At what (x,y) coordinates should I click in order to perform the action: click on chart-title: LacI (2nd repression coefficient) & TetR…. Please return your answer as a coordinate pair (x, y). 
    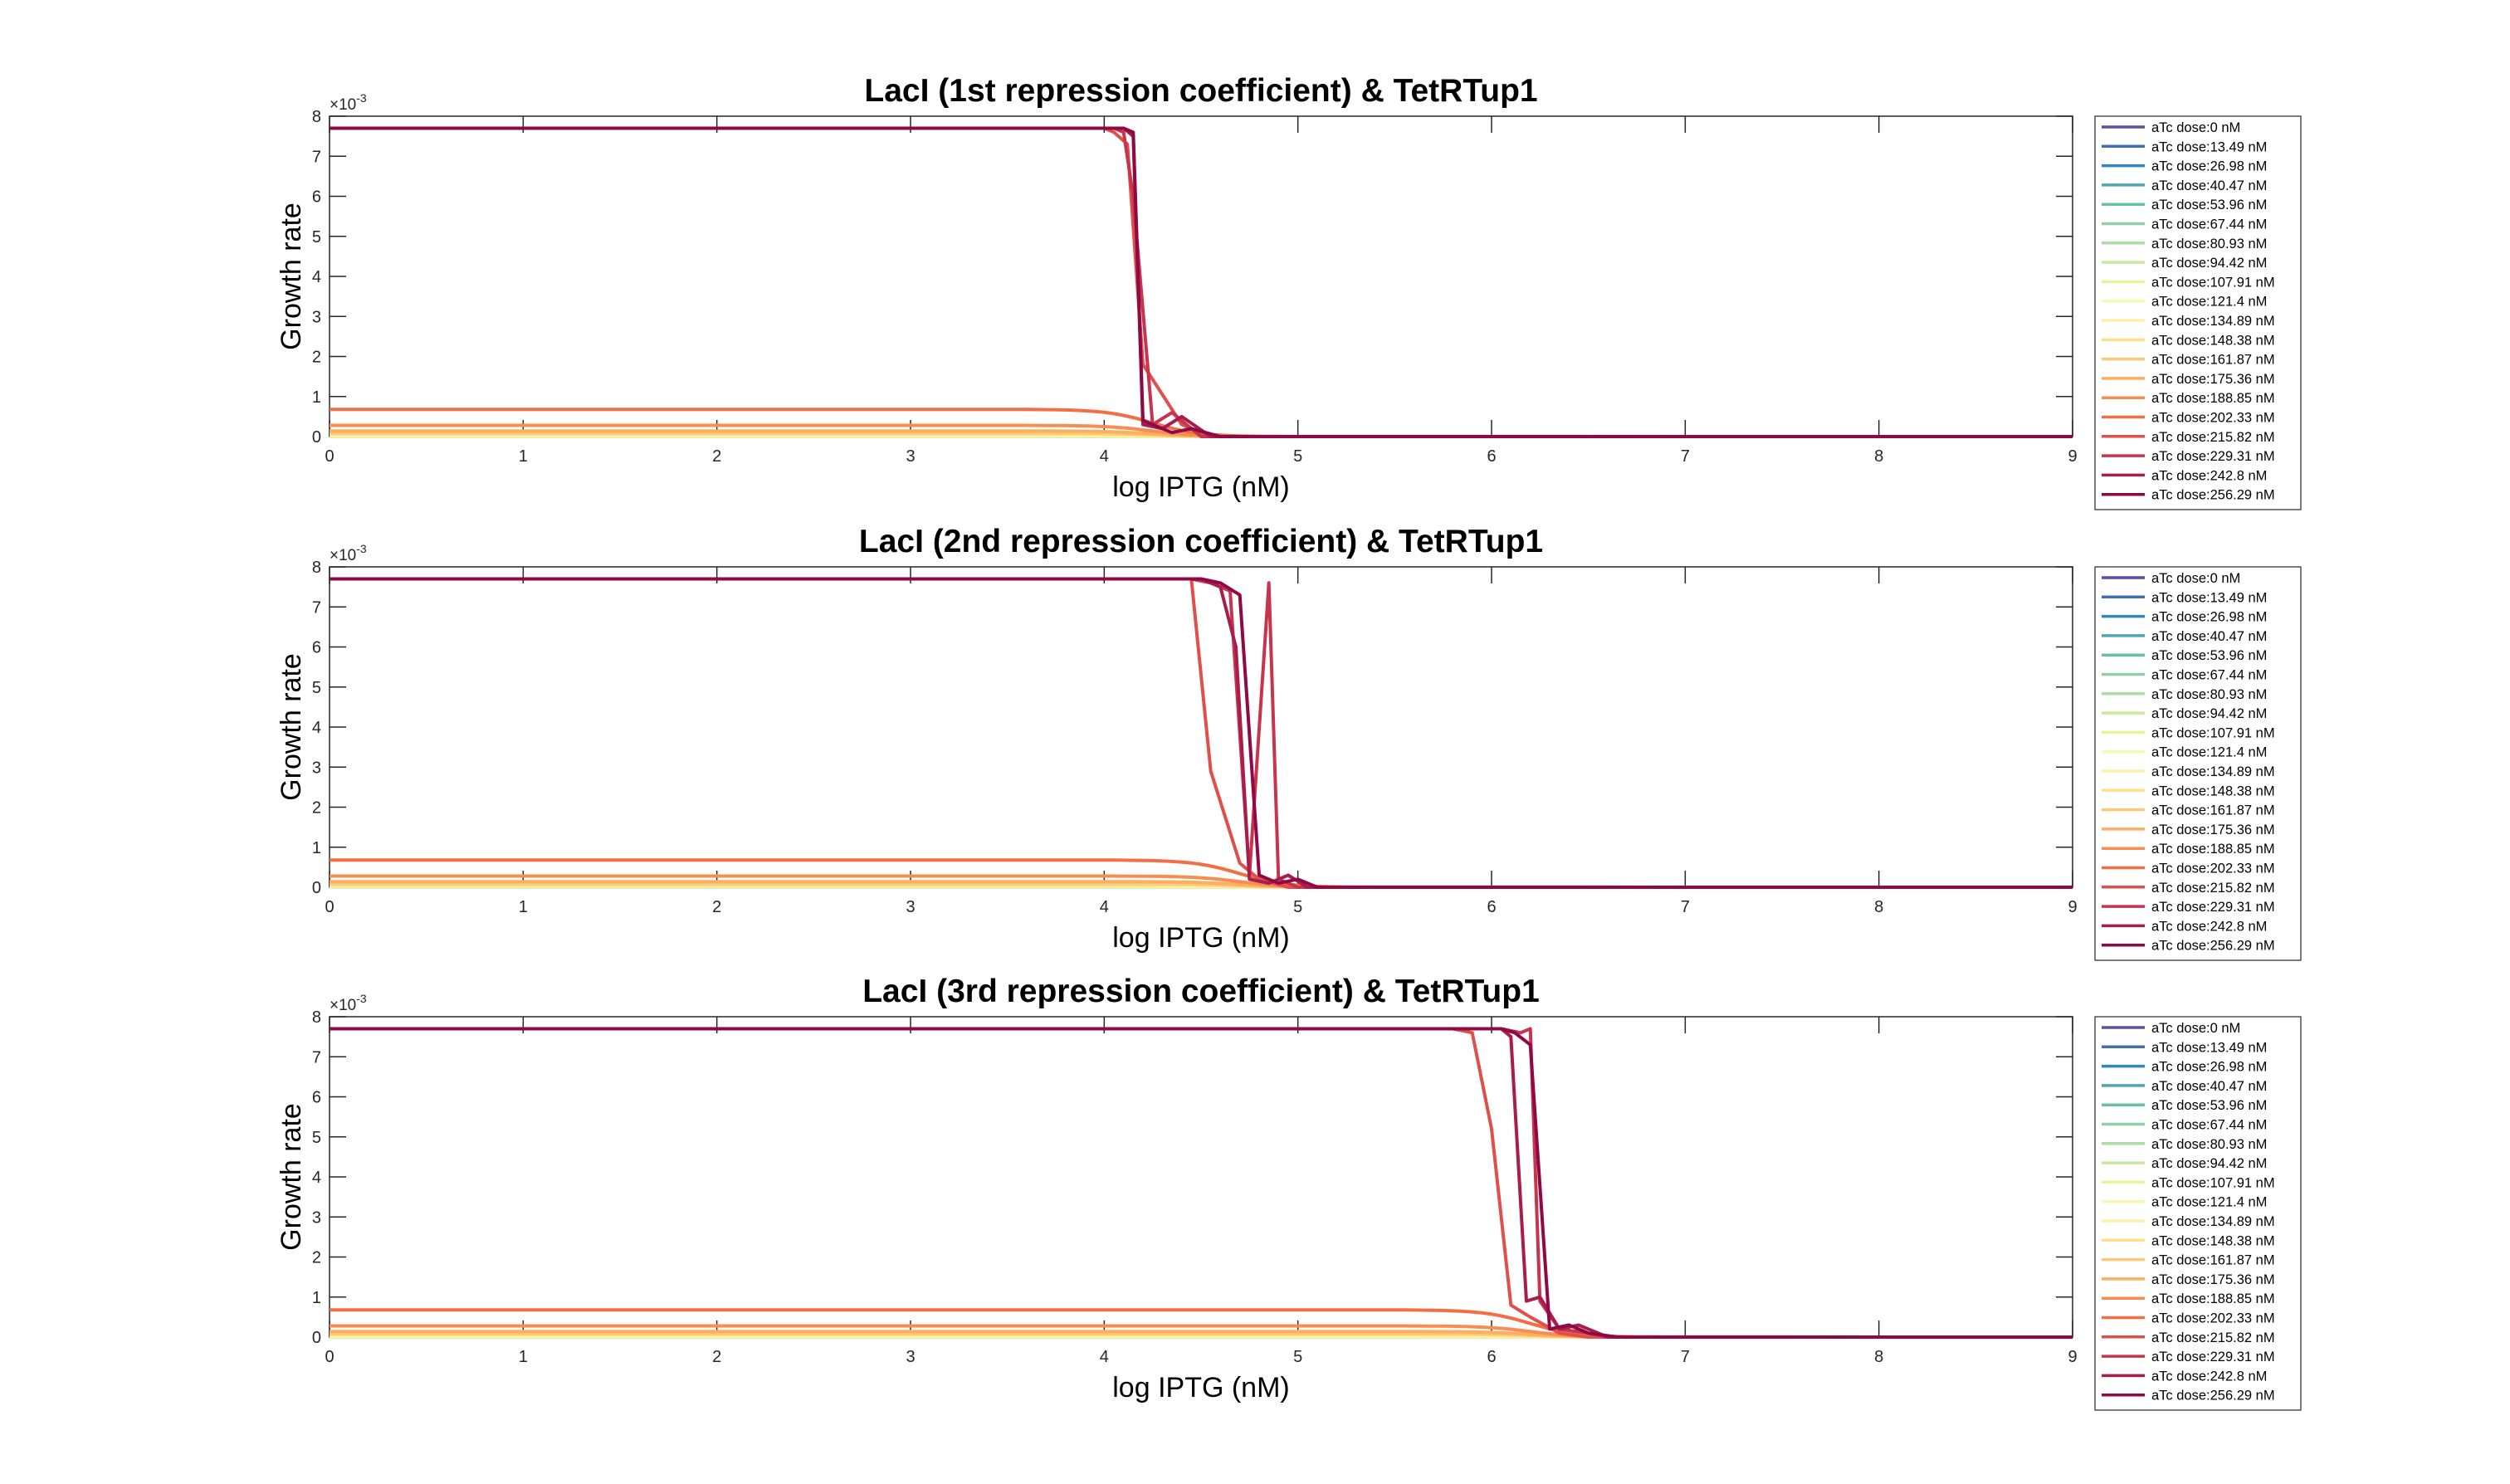
    Looking at the image, I should click on (1201, 541).